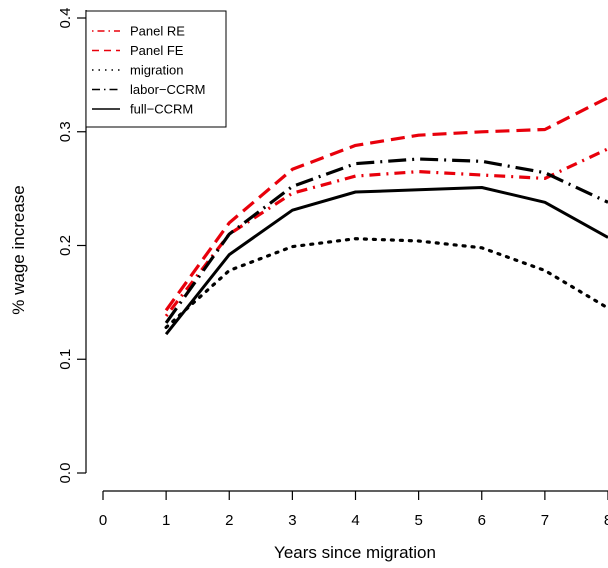 The image size is (608, 568). Describe the element at coordinates (355, 552) in the screenshot. I see `x-axis-title: Years since migration` at that location.